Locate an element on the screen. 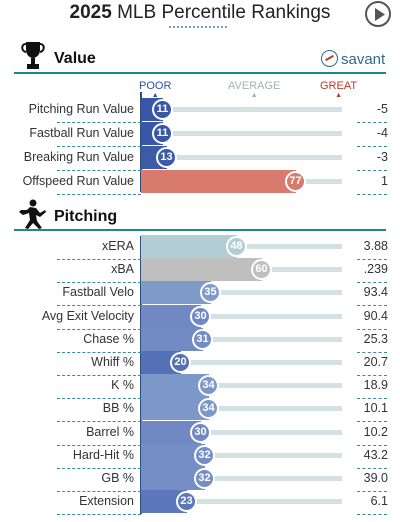  metric-name: K % is located at coordinates (122, 385).